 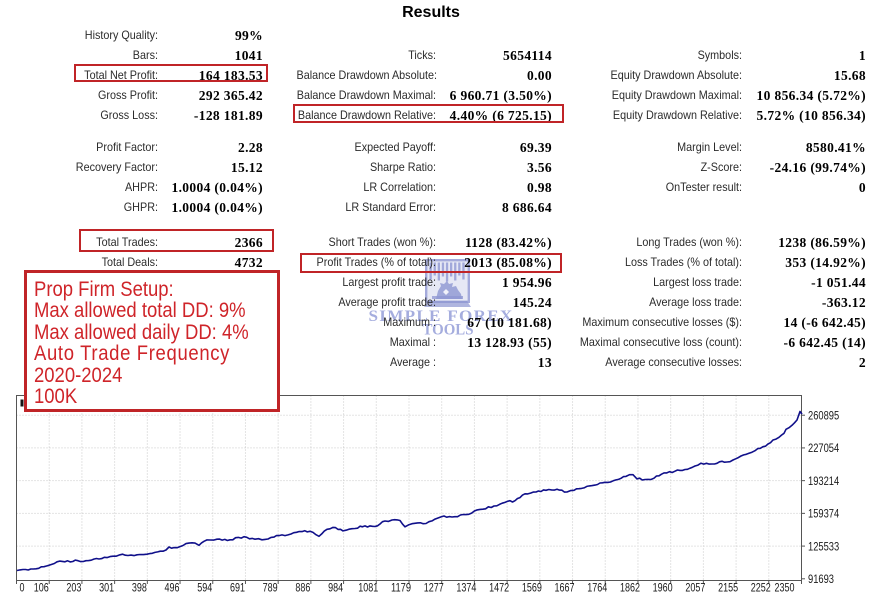 I want to click on svg-text: 91693, so click(x=821, y=579).